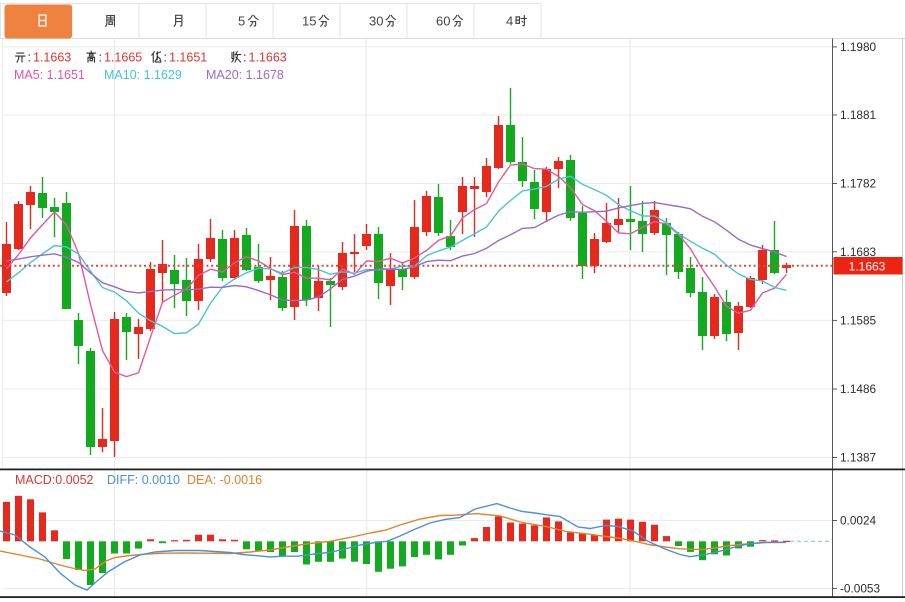 The height and width of the screenshot is (602, 905). Describe the element at coordinates (509, 21) in the screenshot. I see `svg-text: 4` at that location.